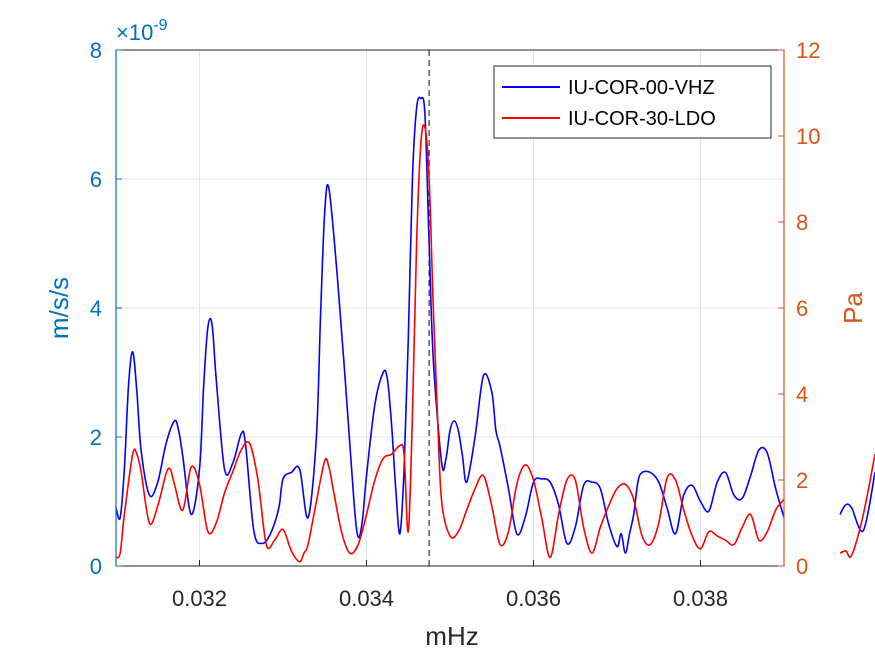 The width and height of the screenshot is (875, 656). Describe the element at coordinates (106, 308) in the screenshot. I see `left-axis-ticks: 0 2 4 6 8` at that location.